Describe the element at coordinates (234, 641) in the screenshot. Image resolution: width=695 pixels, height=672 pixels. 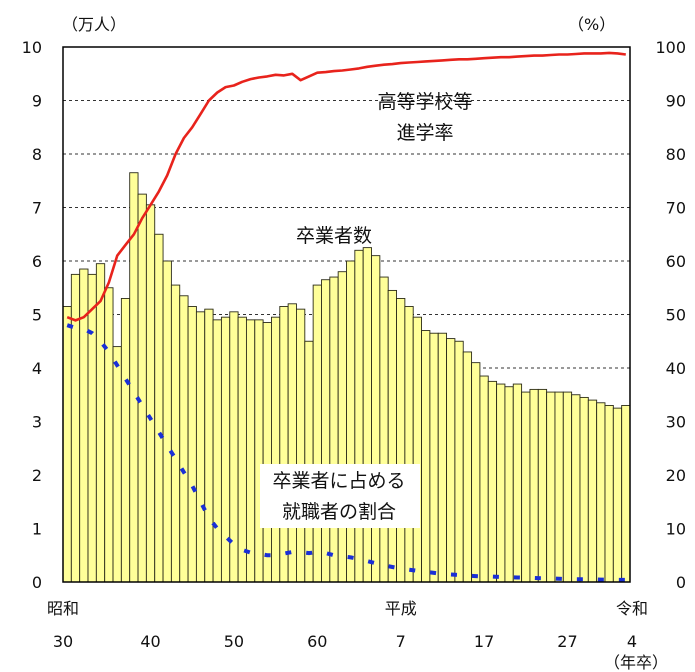
I see `x-tick-label: 50` at that location.